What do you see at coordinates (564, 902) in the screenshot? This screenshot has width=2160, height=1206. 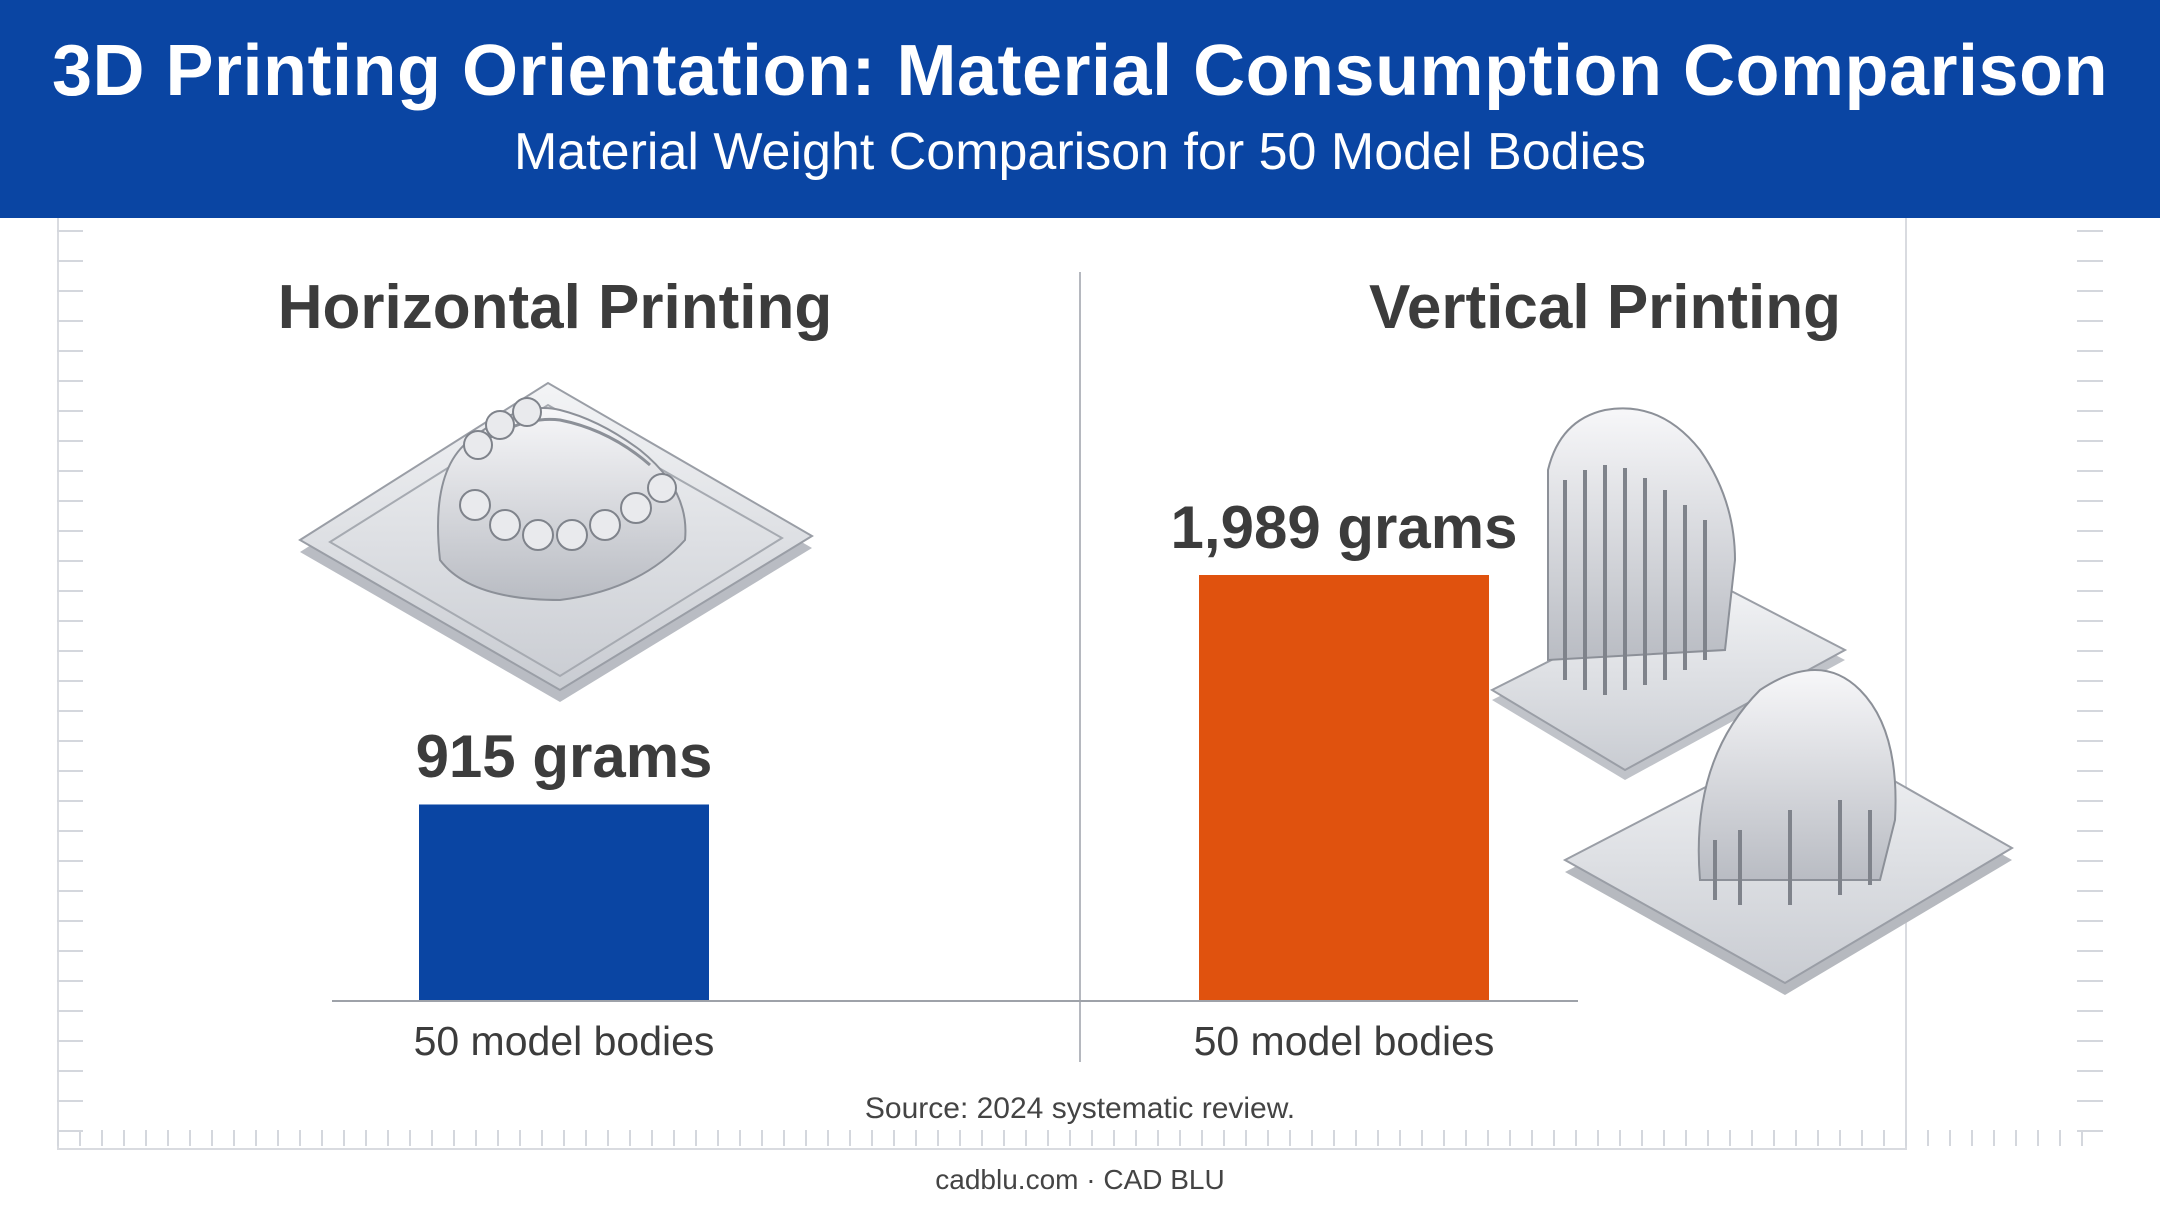 I see `bar-horizontal-printing` at bounding box center [564, 902].